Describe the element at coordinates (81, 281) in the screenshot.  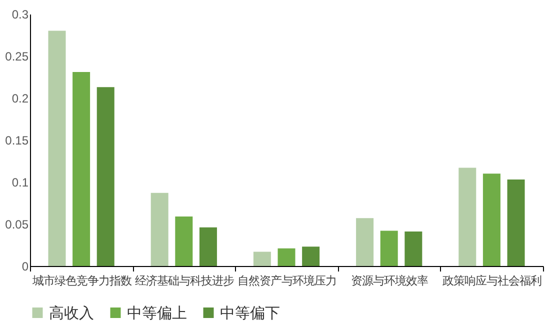
I see `x-tick-label: 城市绿色竞争力指数` at that location.